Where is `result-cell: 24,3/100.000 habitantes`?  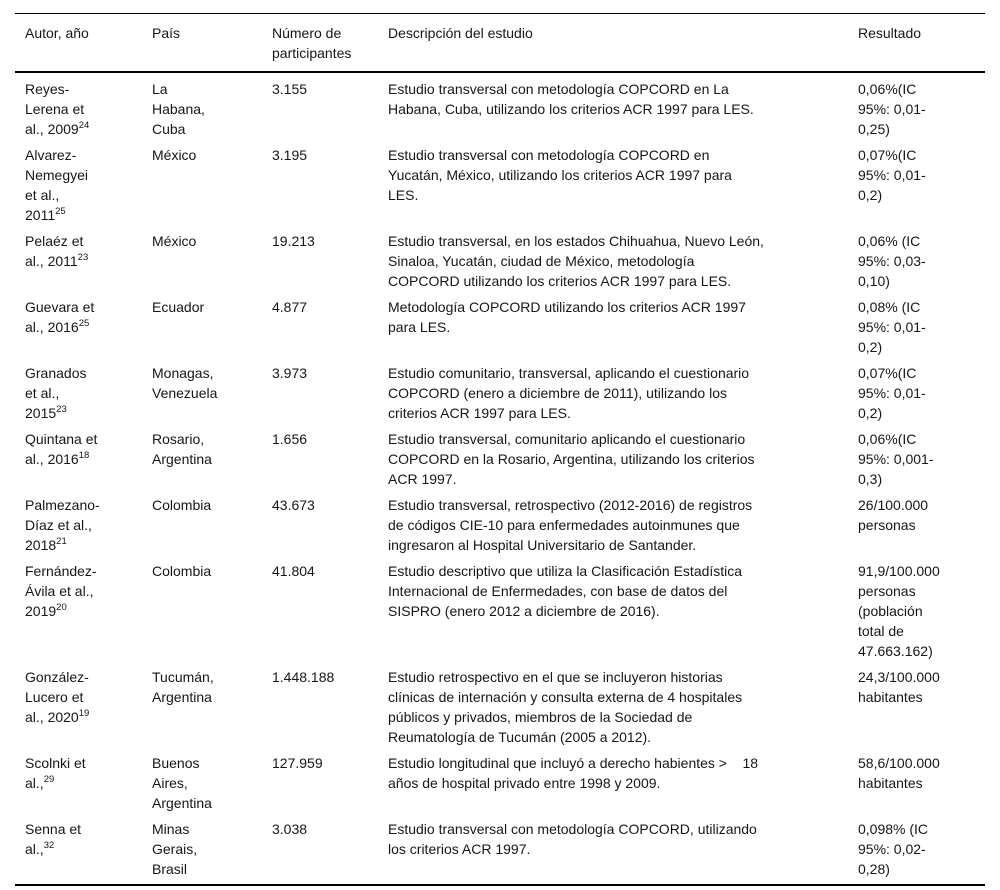 result-cell: 24,3/100.000 habitantes is located at coordinates (899, 687).